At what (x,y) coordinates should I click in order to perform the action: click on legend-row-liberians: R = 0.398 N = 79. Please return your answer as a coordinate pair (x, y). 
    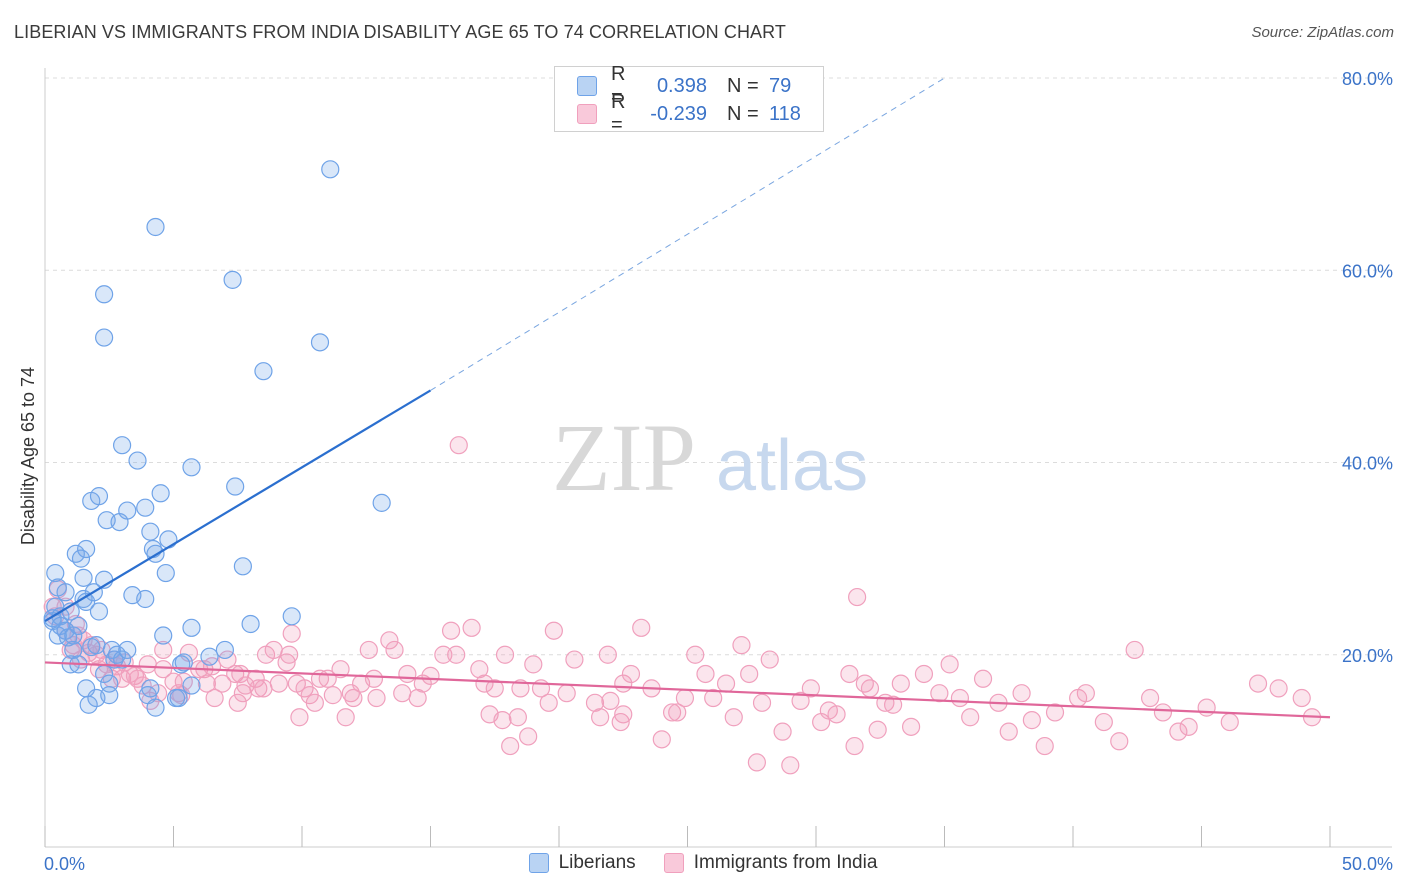
    Looking at the image, I should click on (684, 85).